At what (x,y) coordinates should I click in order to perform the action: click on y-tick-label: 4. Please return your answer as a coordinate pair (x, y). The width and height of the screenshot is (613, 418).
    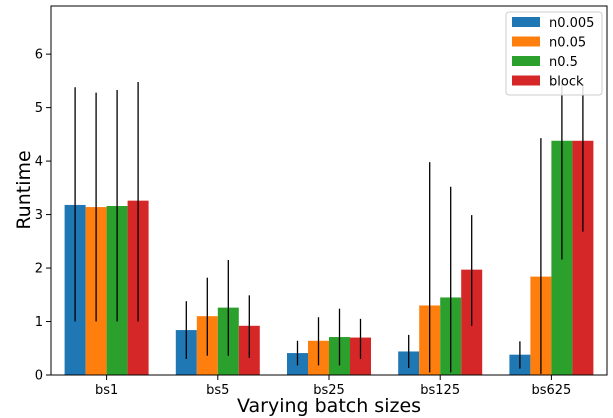
    Looking at the image, I should click on (39, 162).